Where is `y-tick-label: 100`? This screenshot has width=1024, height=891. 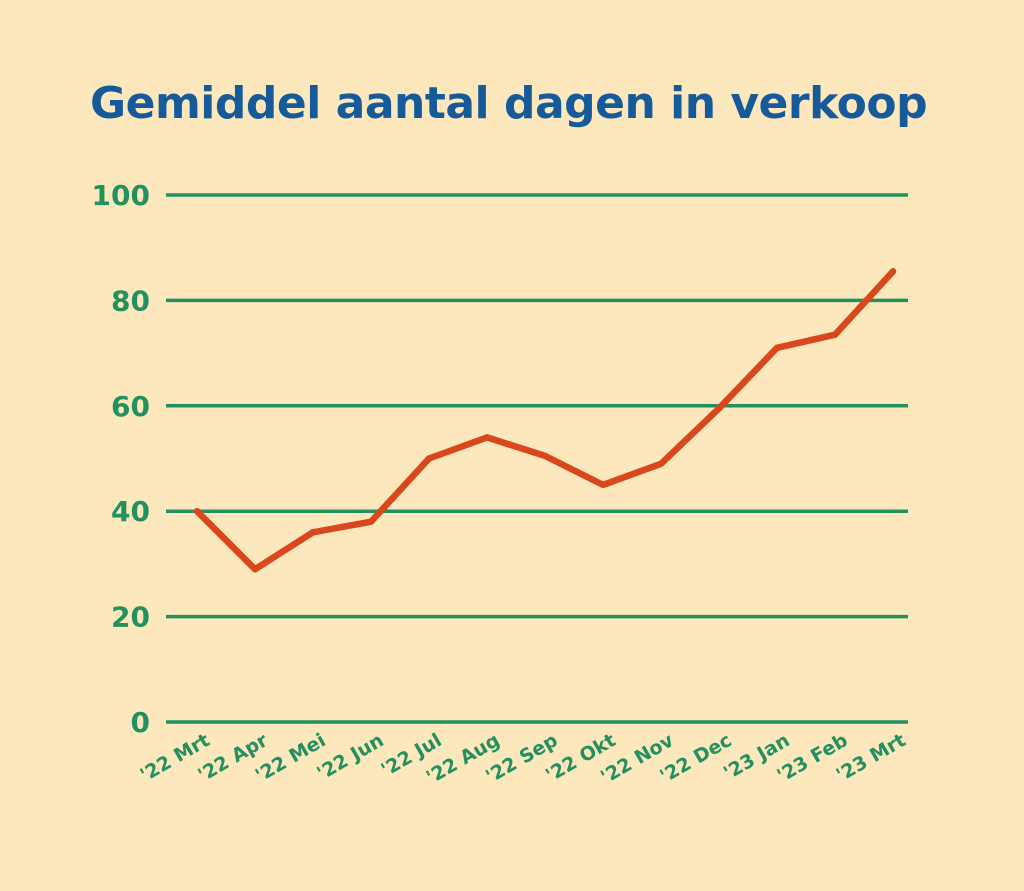
y-tick-label: 100 is located at coordinates (121, 195).